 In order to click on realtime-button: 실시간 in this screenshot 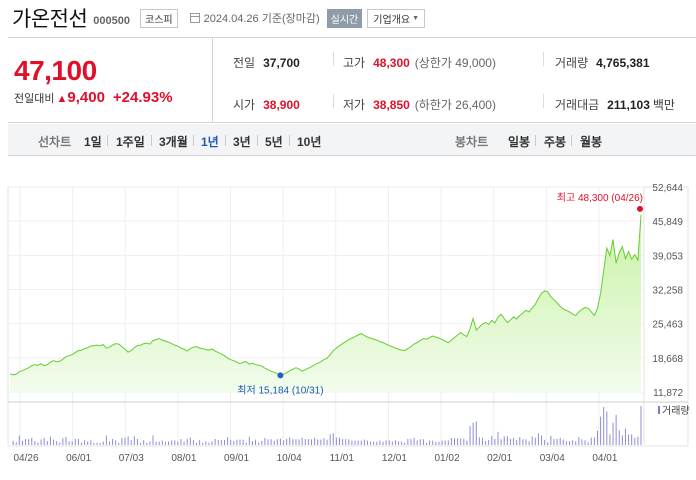, I will do `click(344, 18)`.